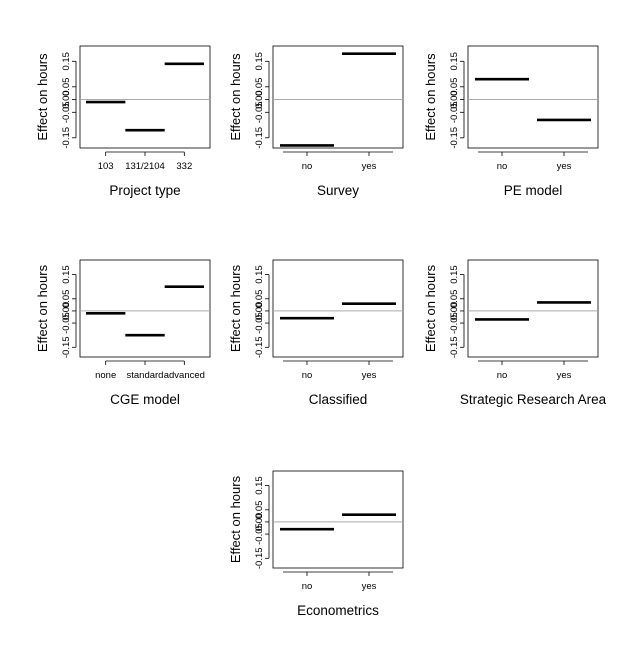 This screenshot has width=624, height=650. What do you see at coordinates (144, 190) in the screenshot?
I see `x-axis-label: Project type` at bounding box center [144, 190].